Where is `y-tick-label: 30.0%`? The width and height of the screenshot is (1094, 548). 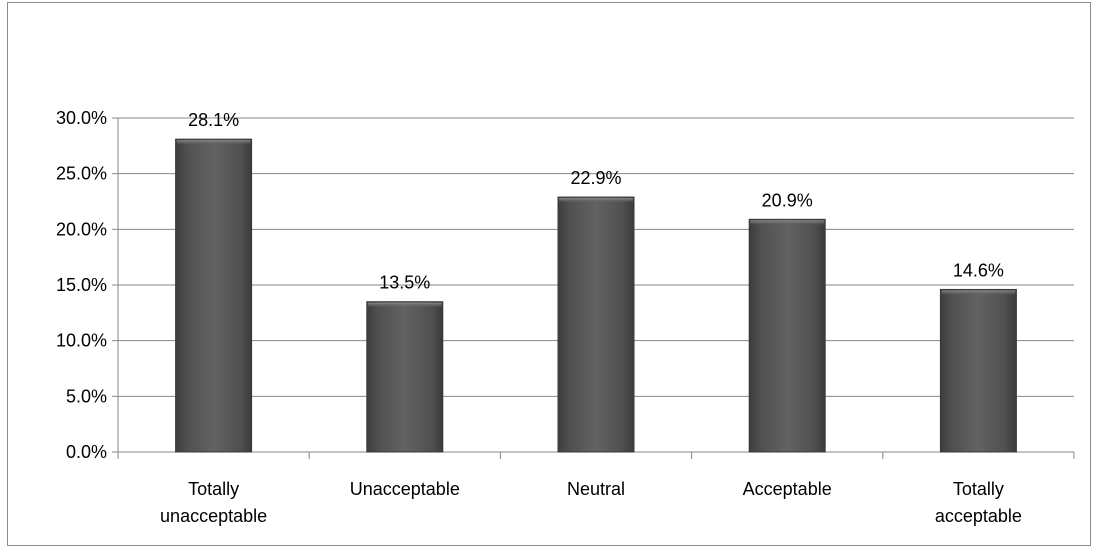 y-tick-label: 30.0% is located at coordinates (81, 118).